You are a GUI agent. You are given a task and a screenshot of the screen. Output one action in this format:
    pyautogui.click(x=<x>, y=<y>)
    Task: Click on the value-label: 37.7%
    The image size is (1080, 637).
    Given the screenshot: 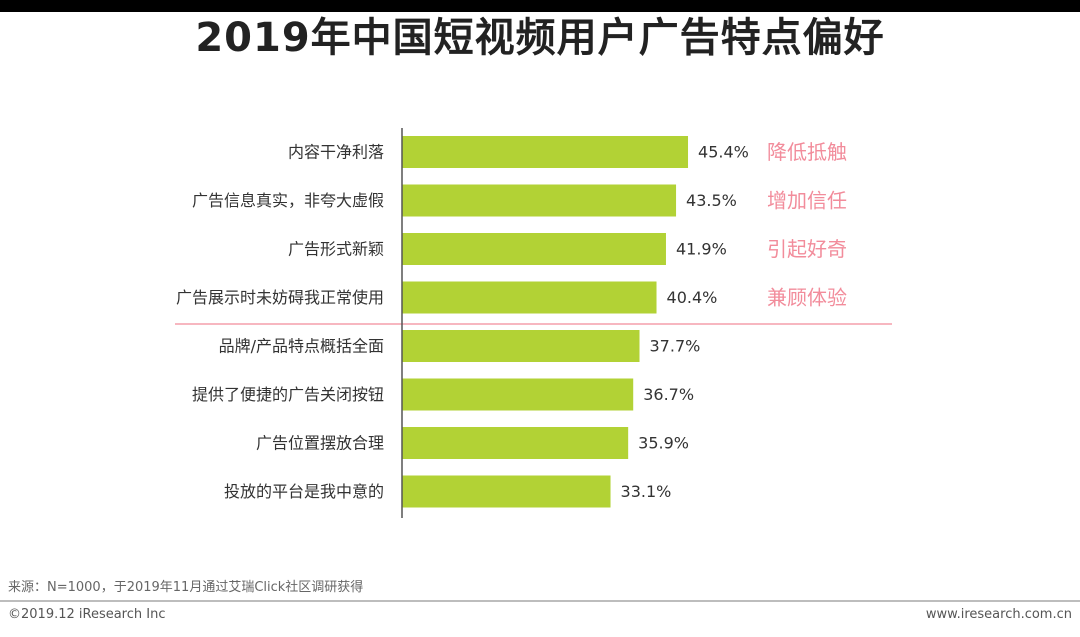 What is the action you would take?
    pyautogui.click(x=675, y=346)
    